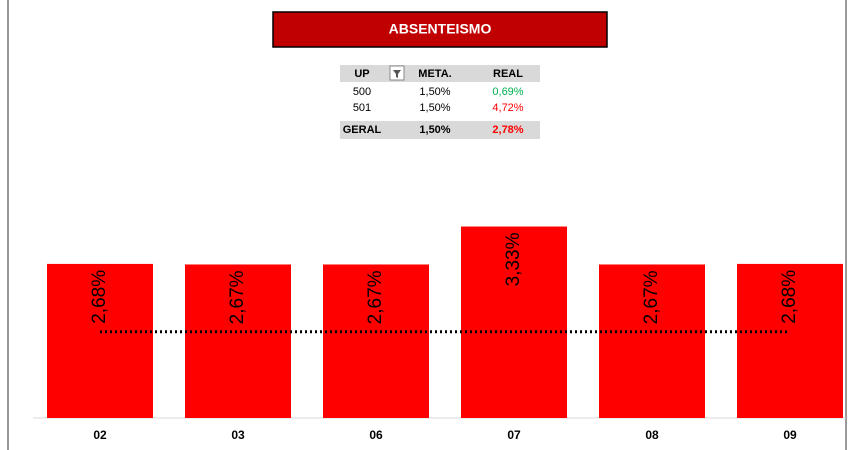 This screenshot has height=450, width=854. What do you see at coordinates (362, 92) in the screenshot?
I see `table-cell: 500` at bounding box center [362, 92].